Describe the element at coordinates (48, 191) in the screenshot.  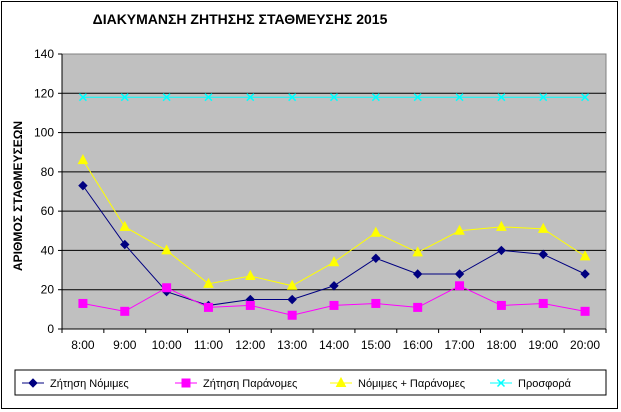
I see `y-axis-ticks: 0 20 40 60 80 100 120 140` at that location.